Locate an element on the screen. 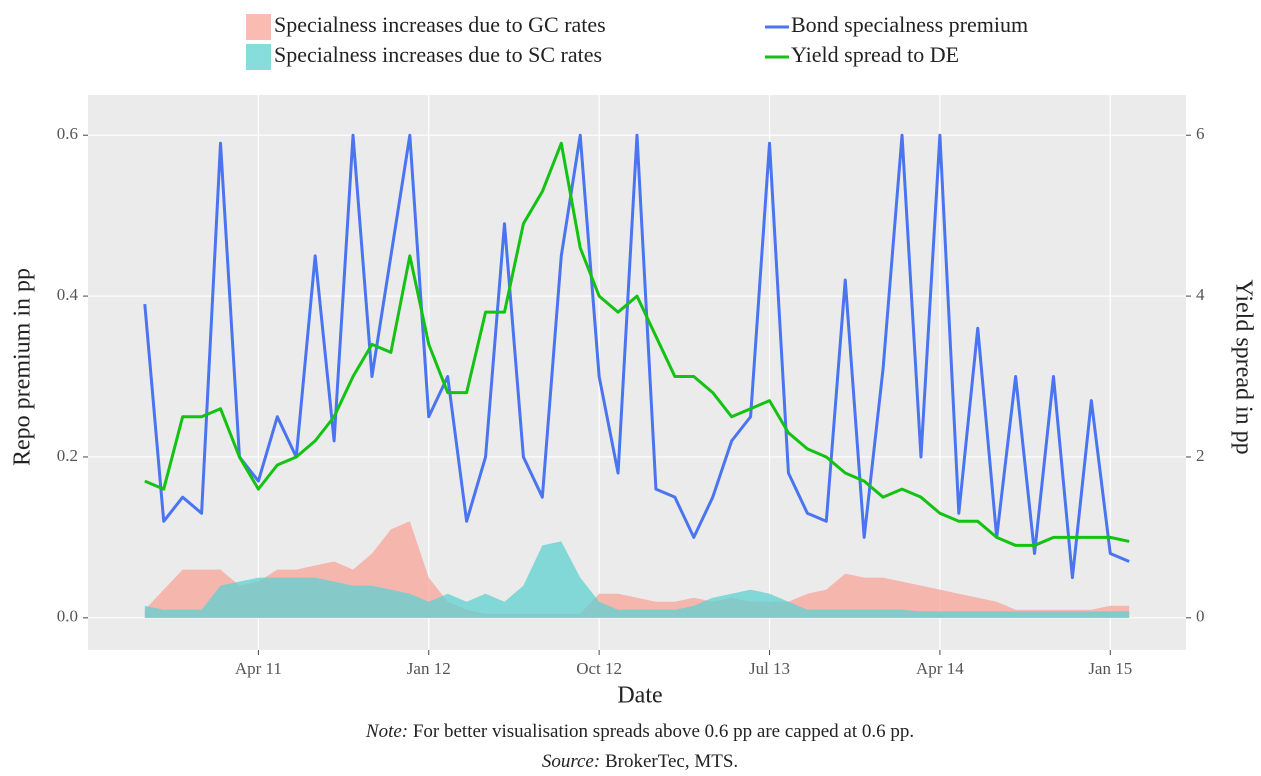 The width and height of the screenshot is (1261, 776). x-tick-label: Oct 12 is located at coordinates (599, 668).